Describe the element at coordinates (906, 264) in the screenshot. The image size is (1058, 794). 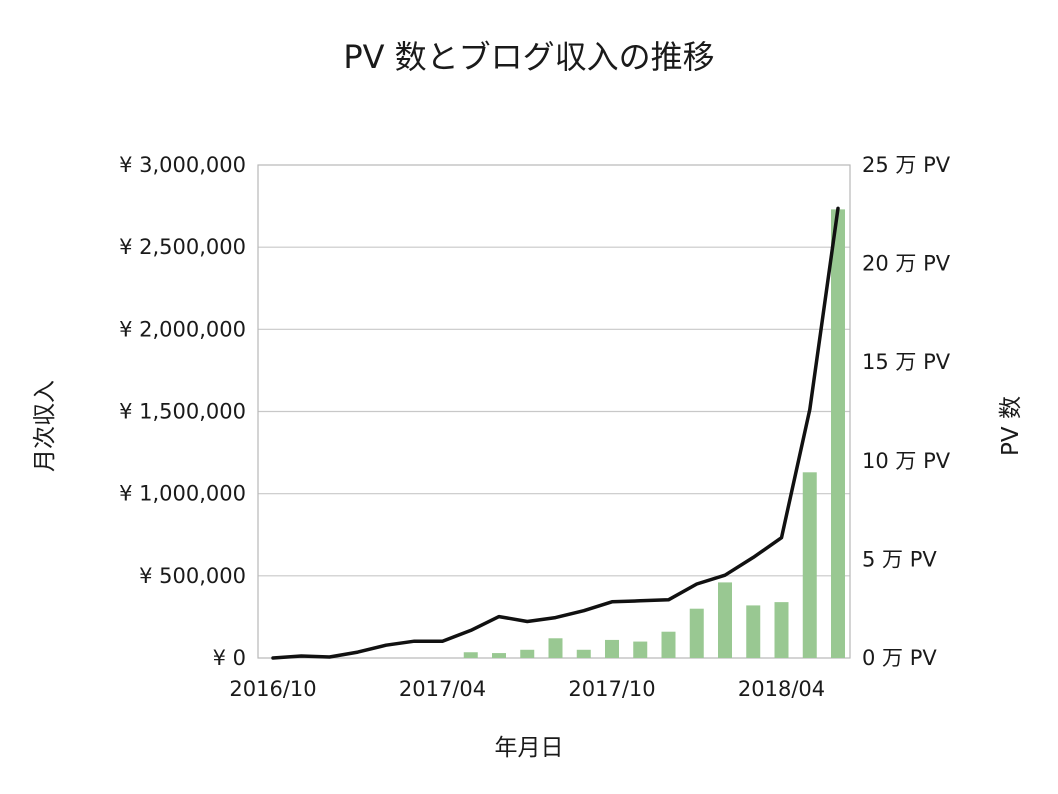
I see `right-tick-label: 20 万 PV` at that location.